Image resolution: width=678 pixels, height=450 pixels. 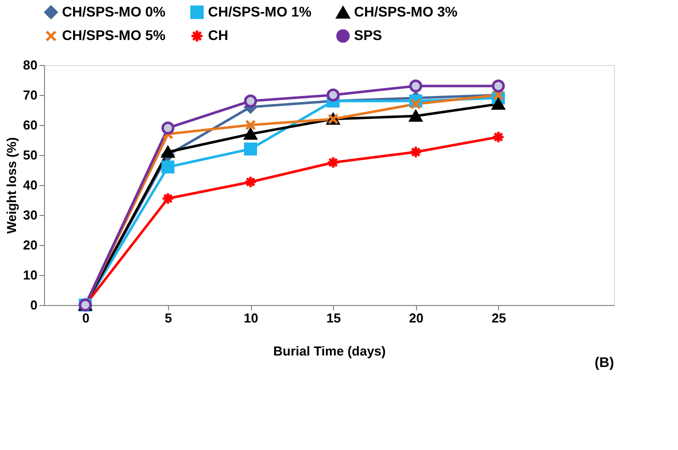 I want to click on y-tick-label: 20, so click(x=30, y=245).